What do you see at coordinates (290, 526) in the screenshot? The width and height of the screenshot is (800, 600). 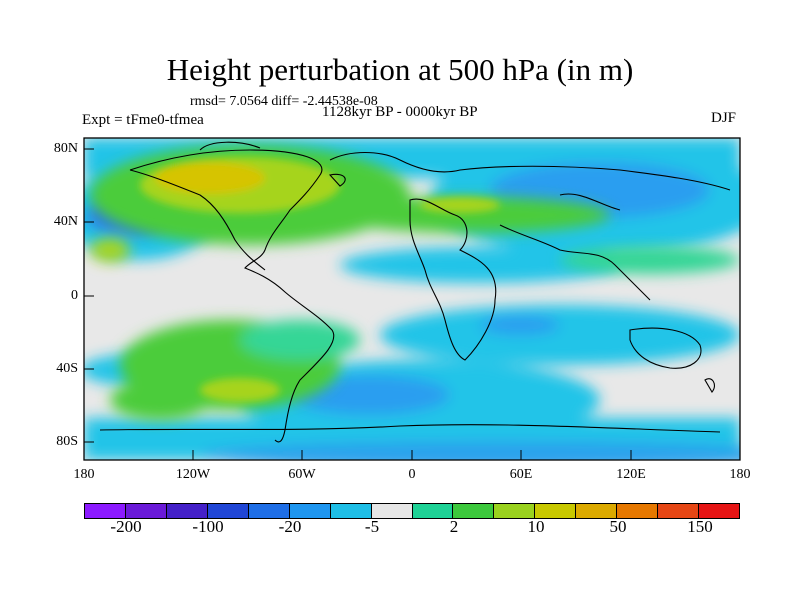 I see `colorbar-label: -20` at bounding box center [290, 526].